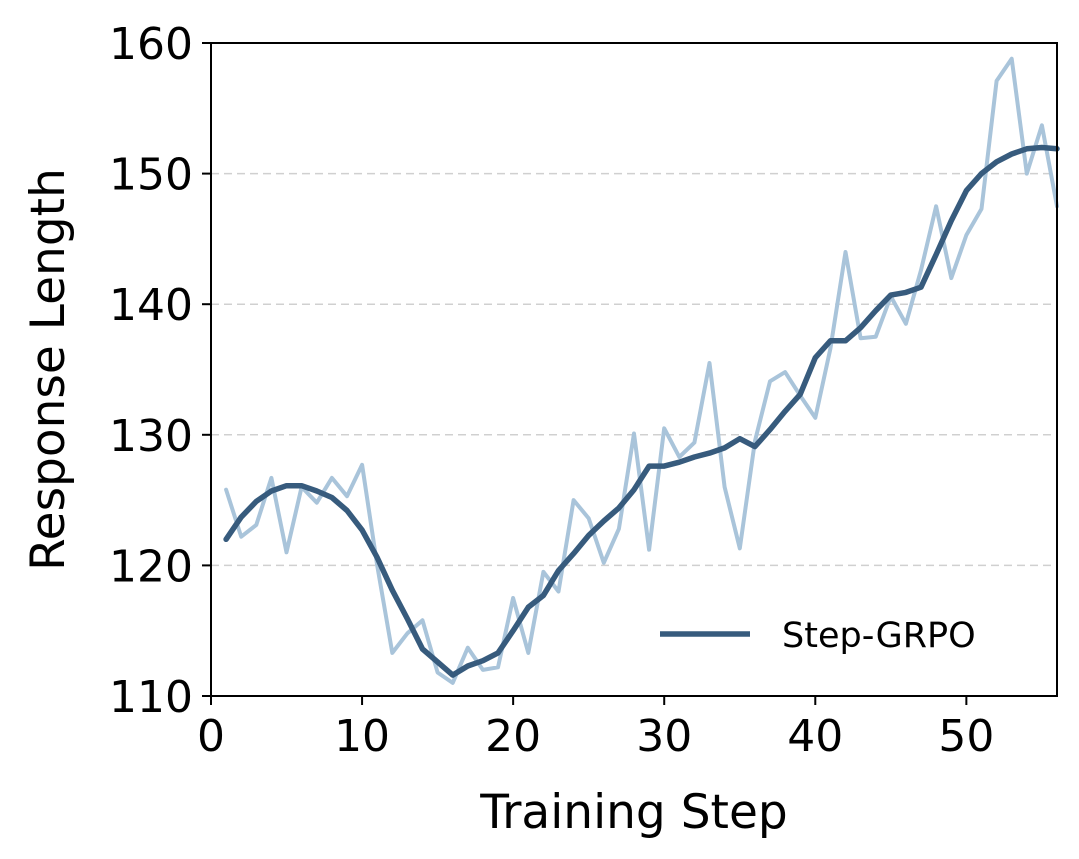 This screenshot has height=859, width=1079. Describe the element at coordinates (664, 736) in the screenshot. I see `x-tick-label: 30` at that location.